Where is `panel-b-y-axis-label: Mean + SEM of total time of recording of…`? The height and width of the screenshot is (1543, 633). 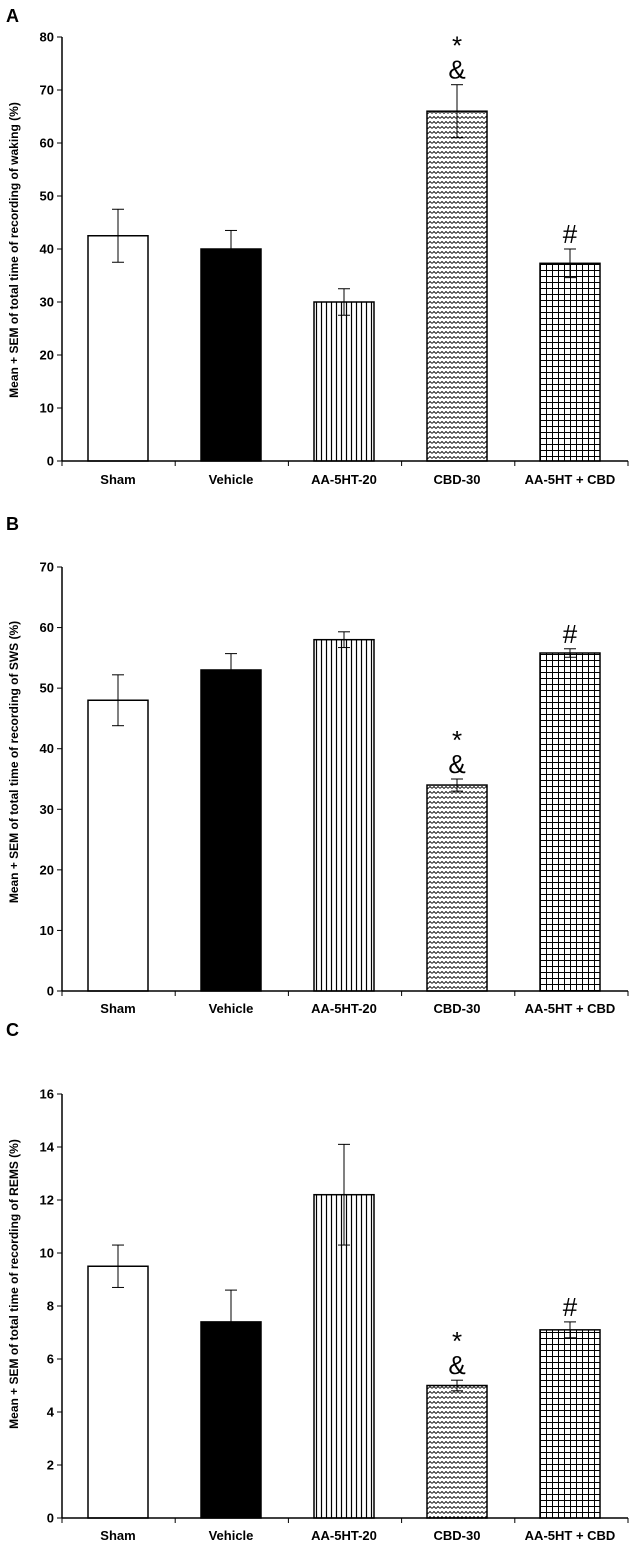
panel-b-y-axis-label: Mean + SEM of total time of recording of… is located at coordinates (14, 762).